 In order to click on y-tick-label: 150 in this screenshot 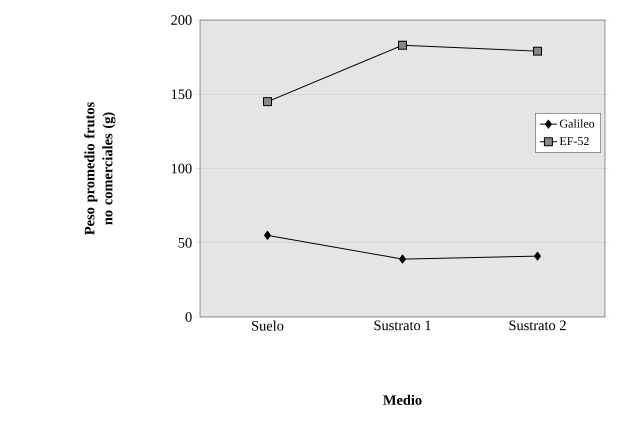, I will do `click(182, 94)`.